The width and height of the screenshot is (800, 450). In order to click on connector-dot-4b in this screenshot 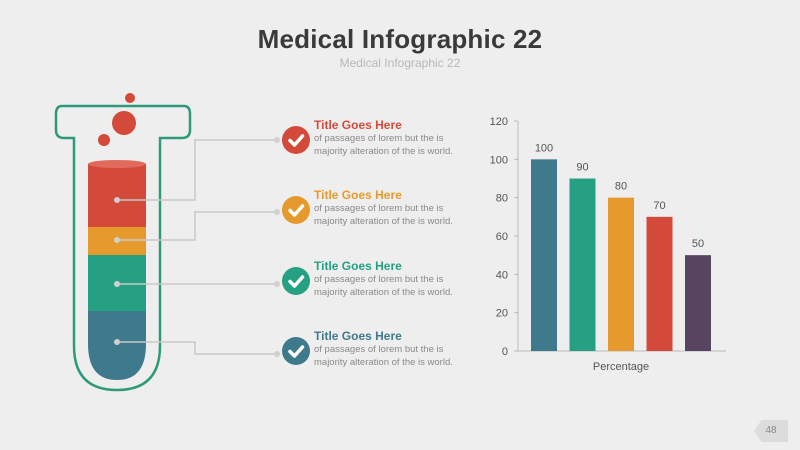, I will do `click(277, 354)`.